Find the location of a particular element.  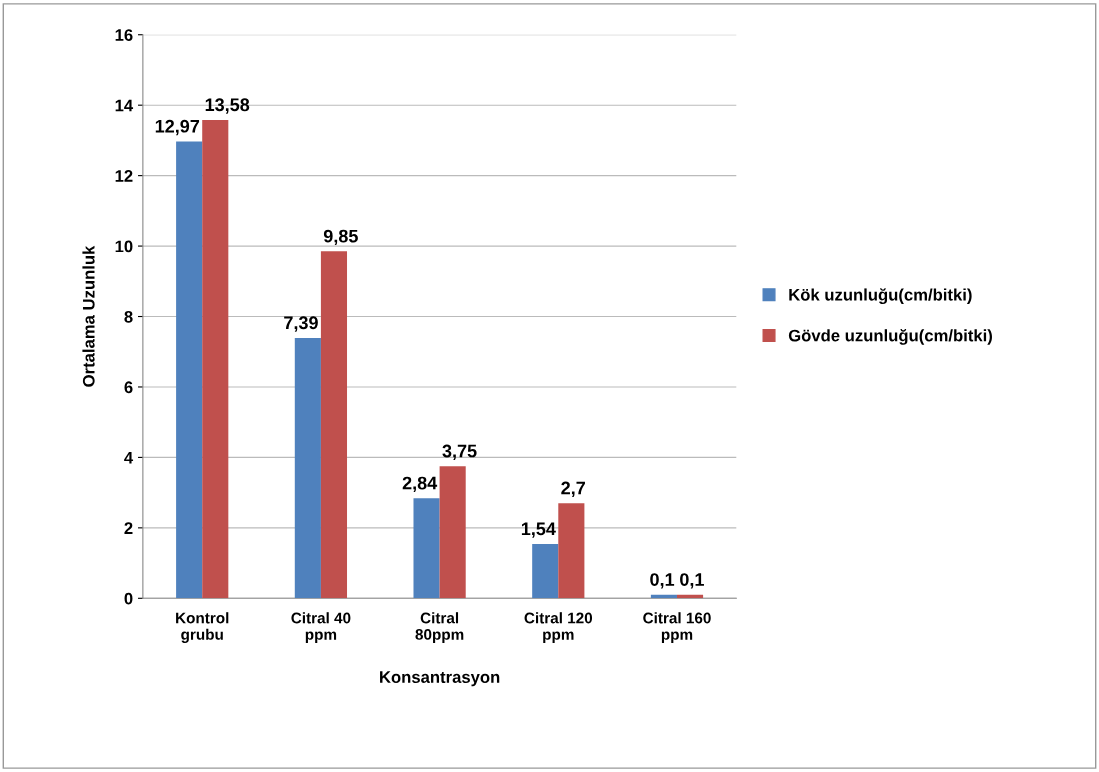

y-tick-label: 2 is located at coordinates (128, 528).